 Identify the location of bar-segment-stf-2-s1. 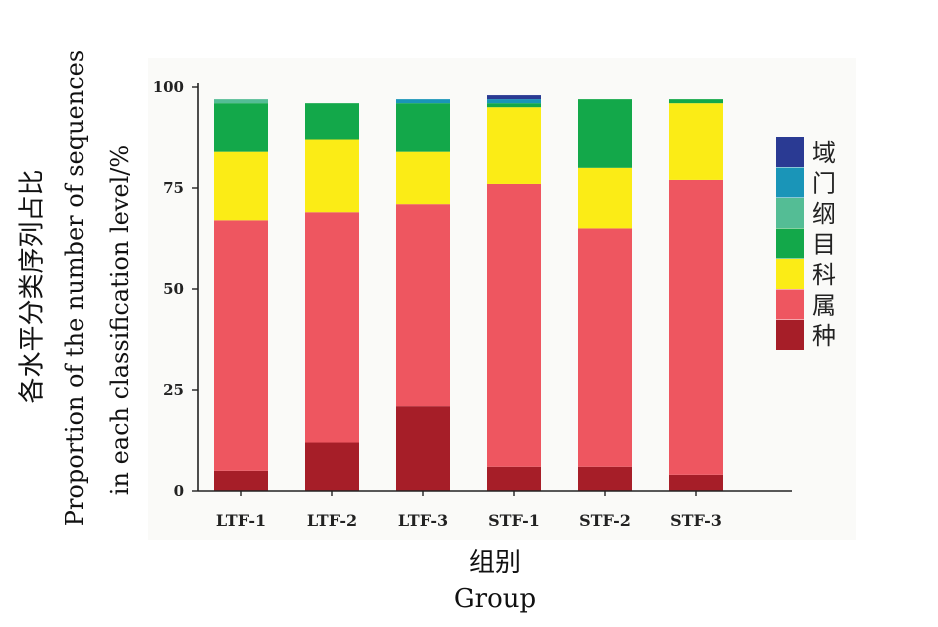
(605, 347).